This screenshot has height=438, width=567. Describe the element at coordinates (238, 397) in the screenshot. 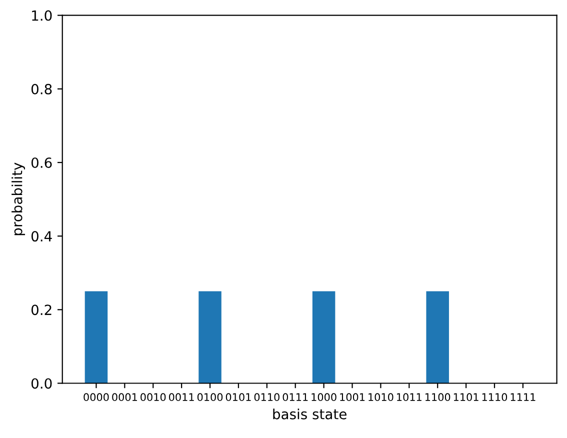

I see `x-tick-label: 0101` at that location.